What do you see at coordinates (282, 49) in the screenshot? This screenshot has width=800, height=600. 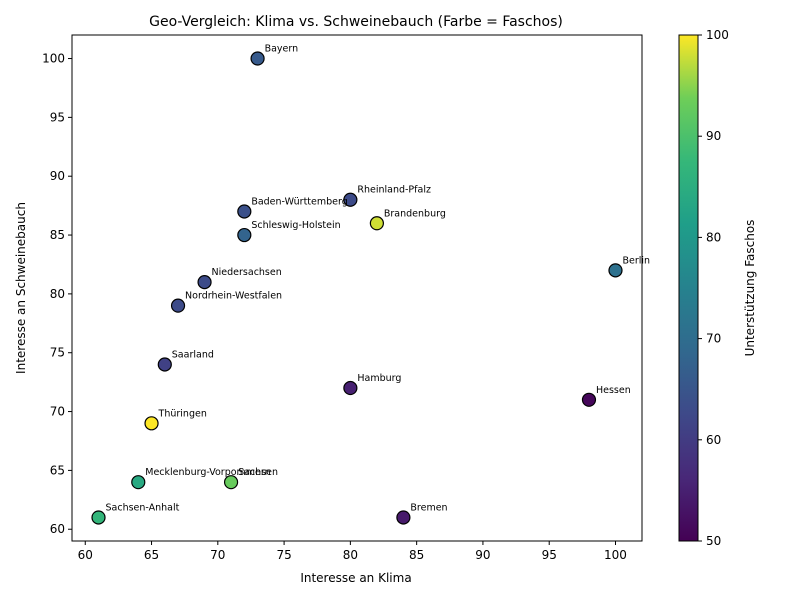 I see `data-point-label: Bayern` at bounding box center [282, 49].